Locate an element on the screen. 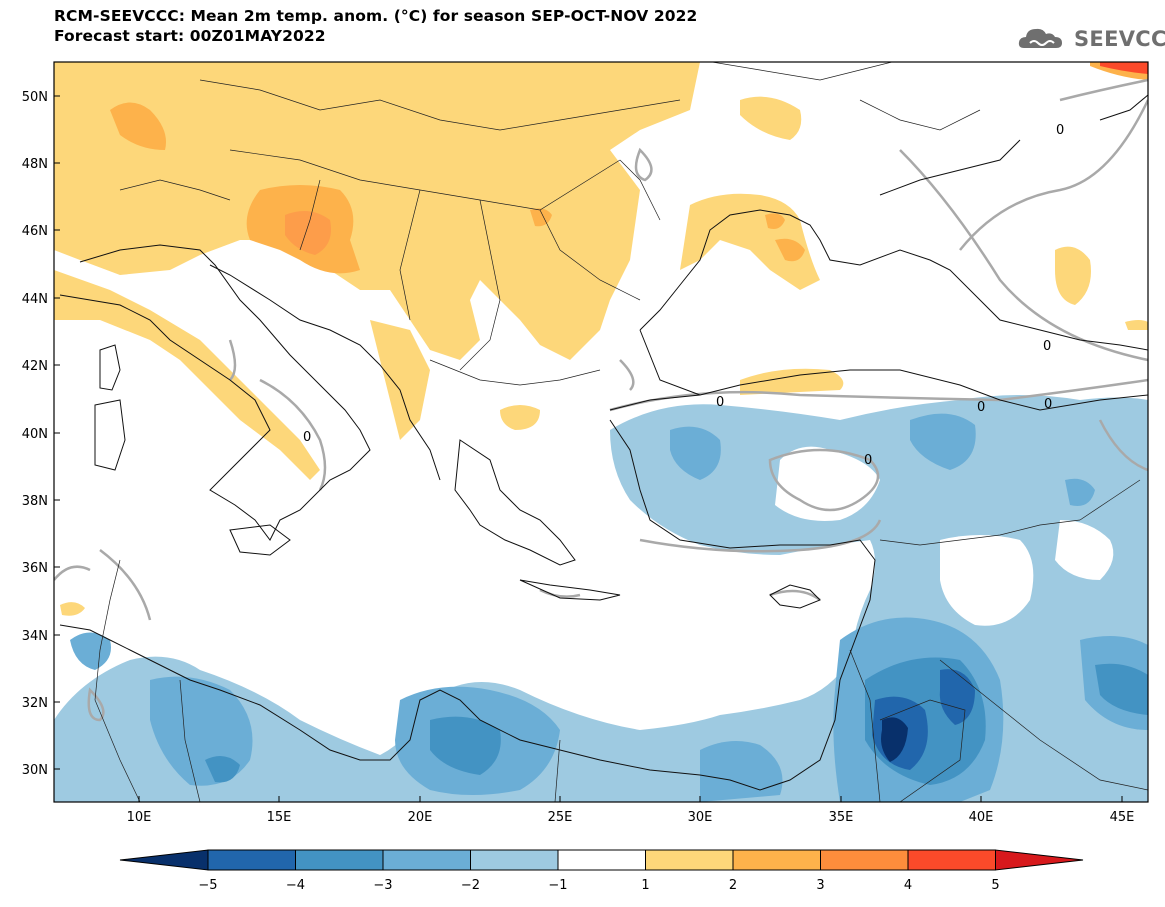 The height and width of the screenshot is (907, 1165). colorbar-tick: 2 is located at coordinates (733, 885).